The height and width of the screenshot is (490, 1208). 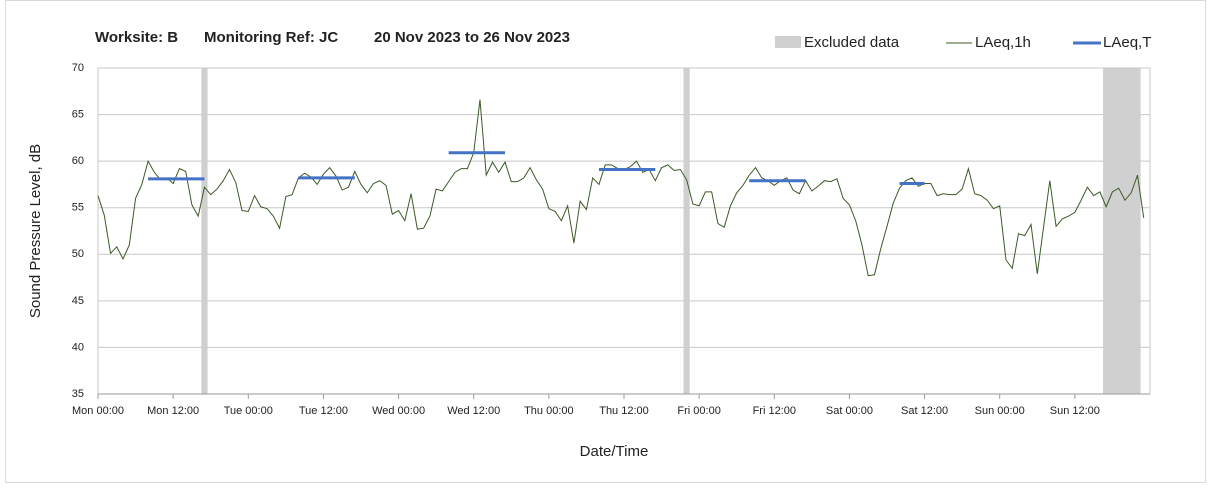 What do you see at coordinates (98, 411) in the screenshot?
I see `x-tick-label: Mon 00:00` at bounding box center [98, 411].